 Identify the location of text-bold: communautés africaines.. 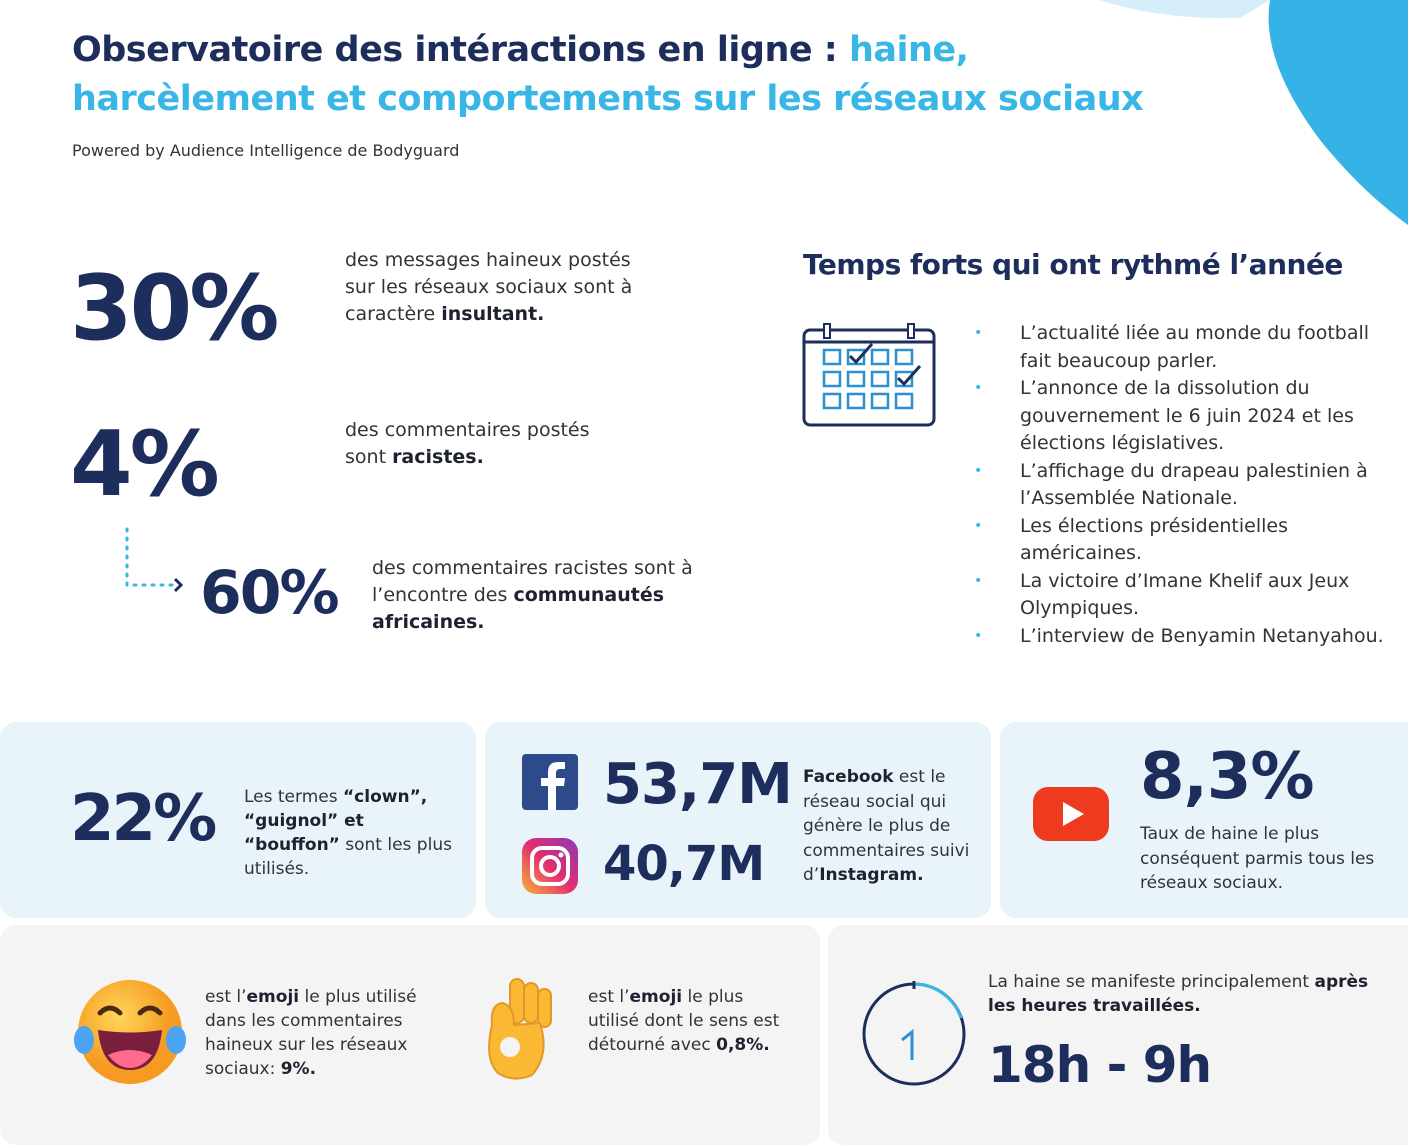
(518, 608).